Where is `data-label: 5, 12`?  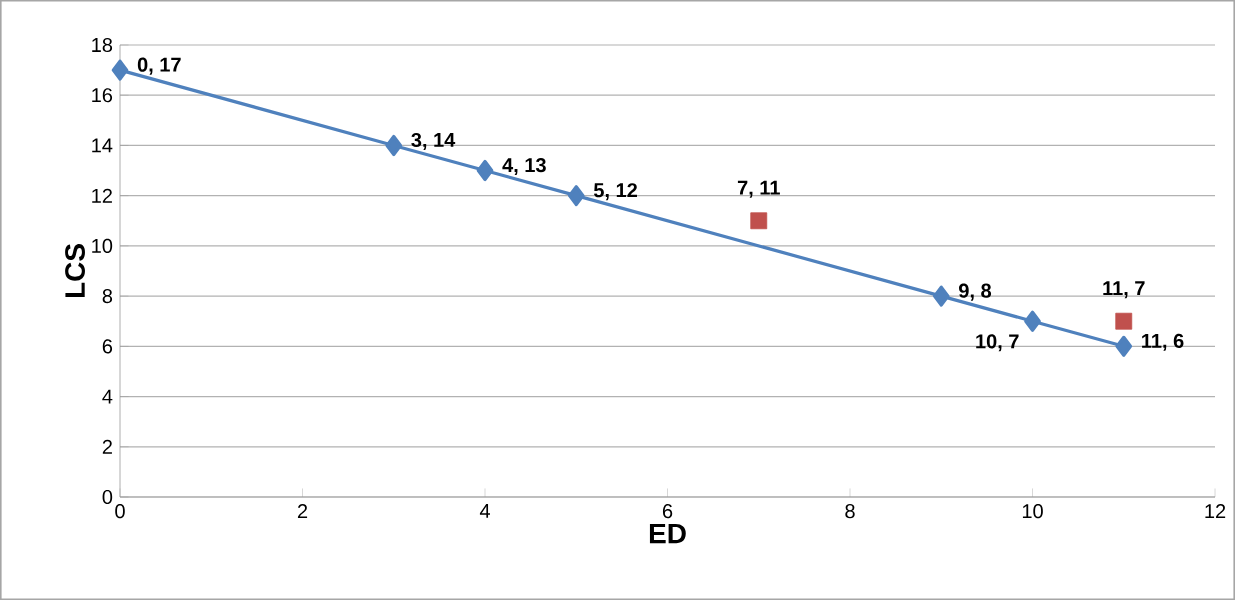
data-label: 5, 12 is located at coordinates (615, 192).